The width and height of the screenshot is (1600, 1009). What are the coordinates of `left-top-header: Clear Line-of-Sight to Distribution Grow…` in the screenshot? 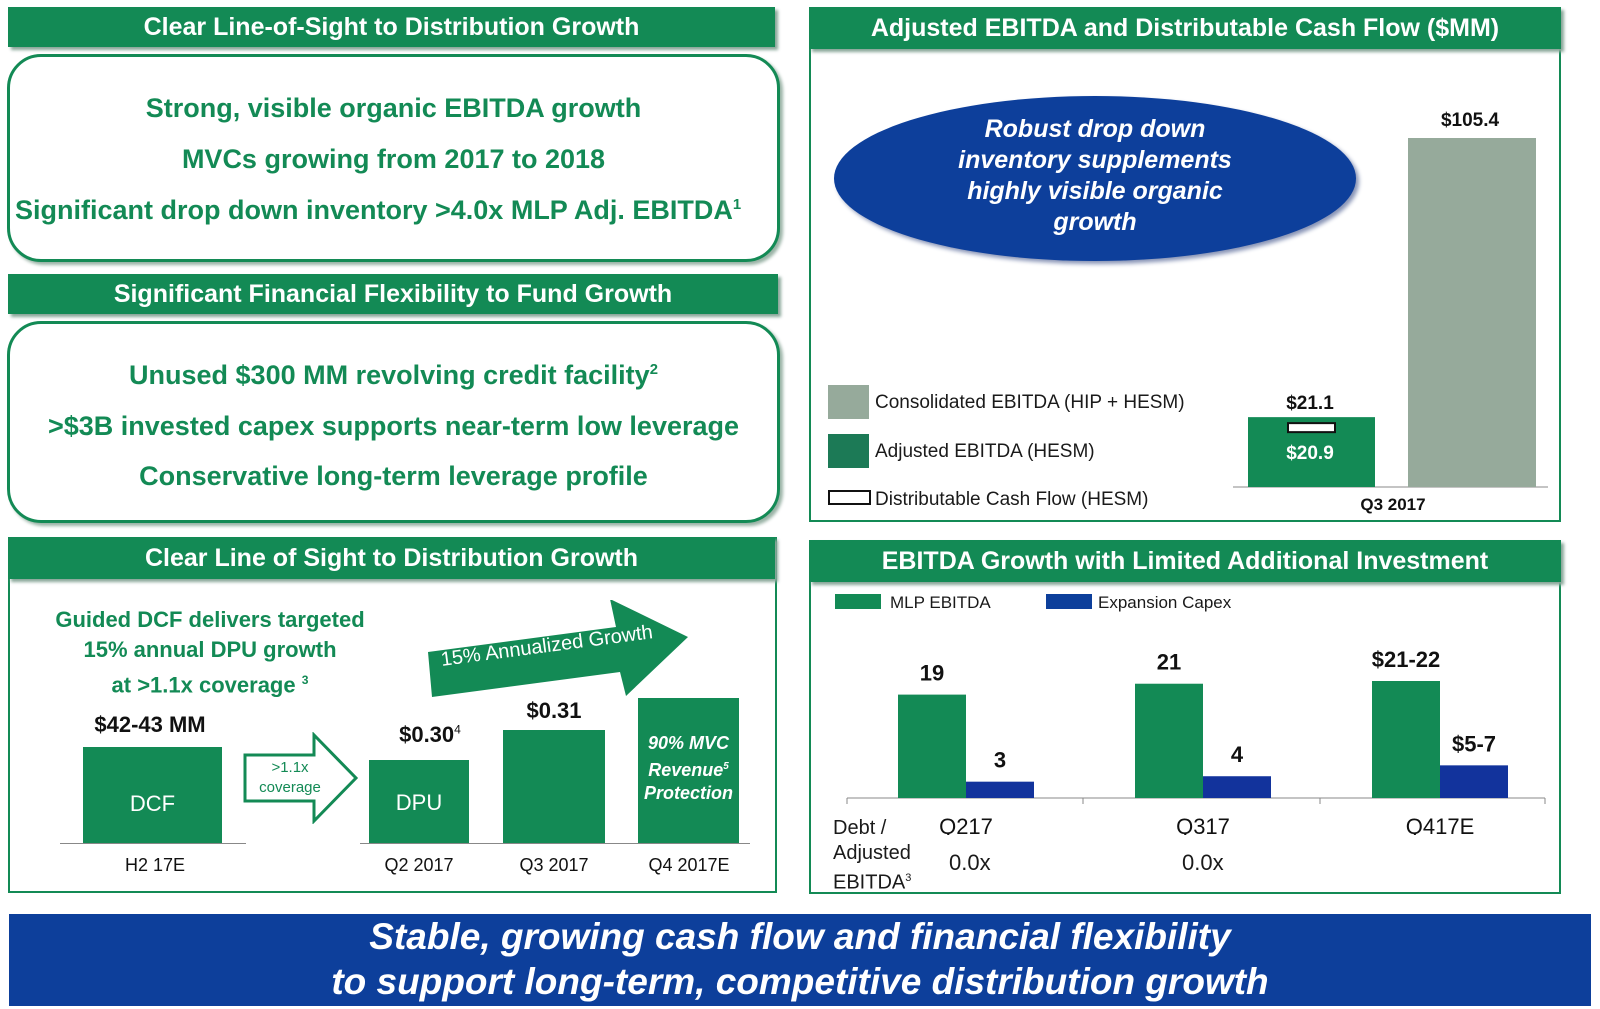 It's located at (391, 27).